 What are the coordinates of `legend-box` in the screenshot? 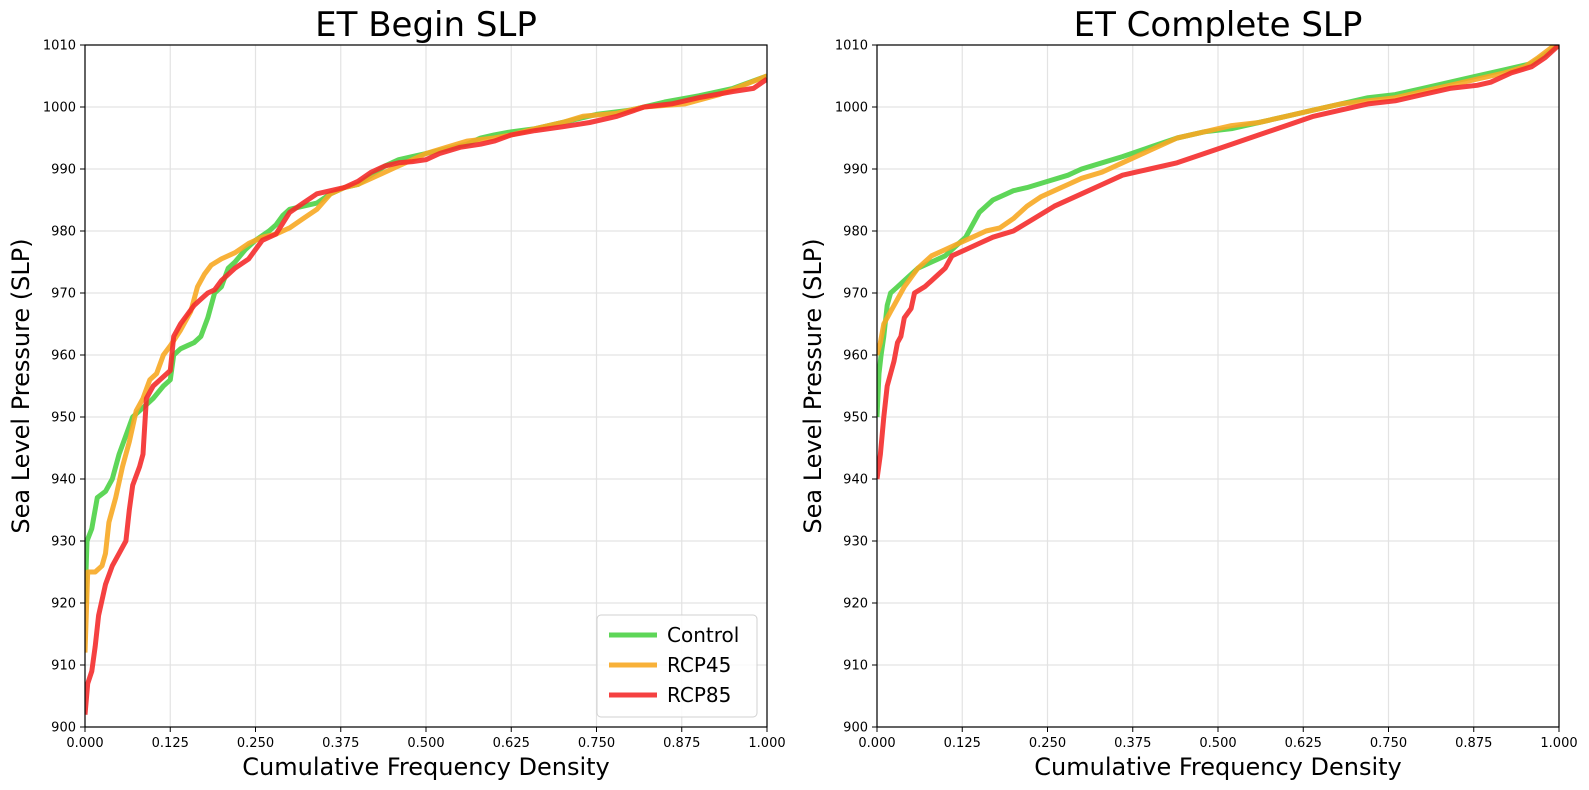 It's located at (677, 666).